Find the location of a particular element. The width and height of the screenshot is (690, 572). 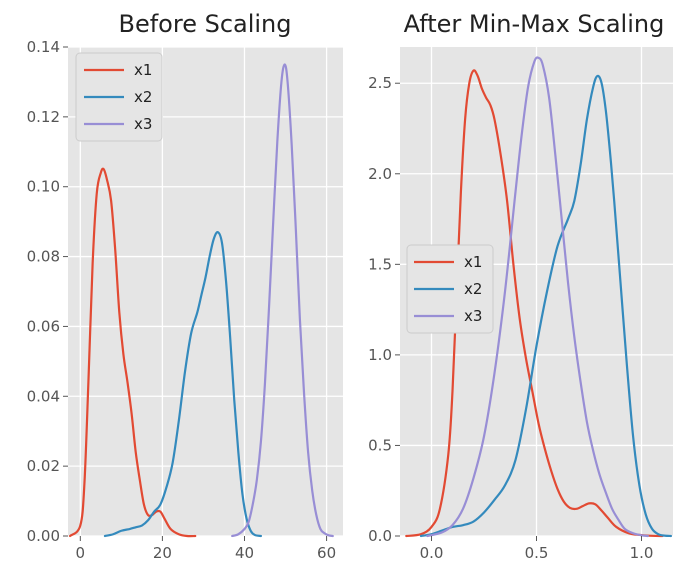

y-tick-label: 0.06 is located at coordinates (43, 326).